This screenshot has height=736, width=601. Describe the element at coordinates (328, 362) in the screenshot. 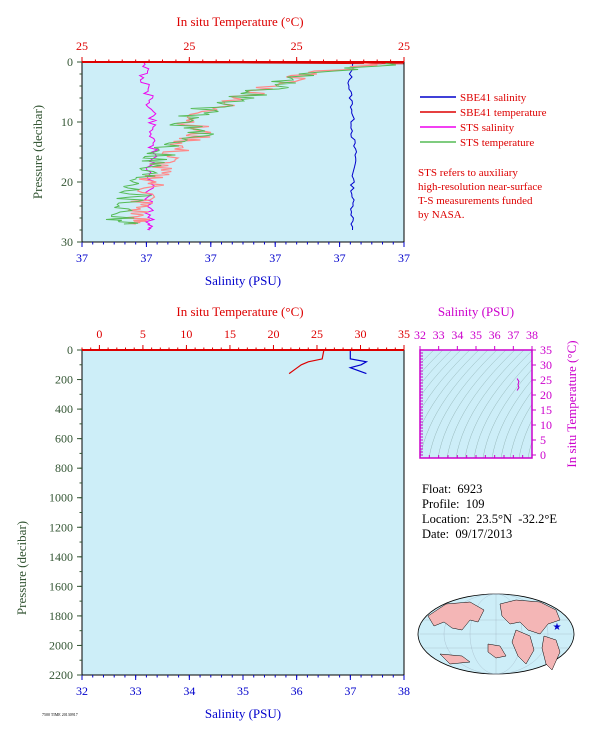

I see `bottom-series-group` at that location.